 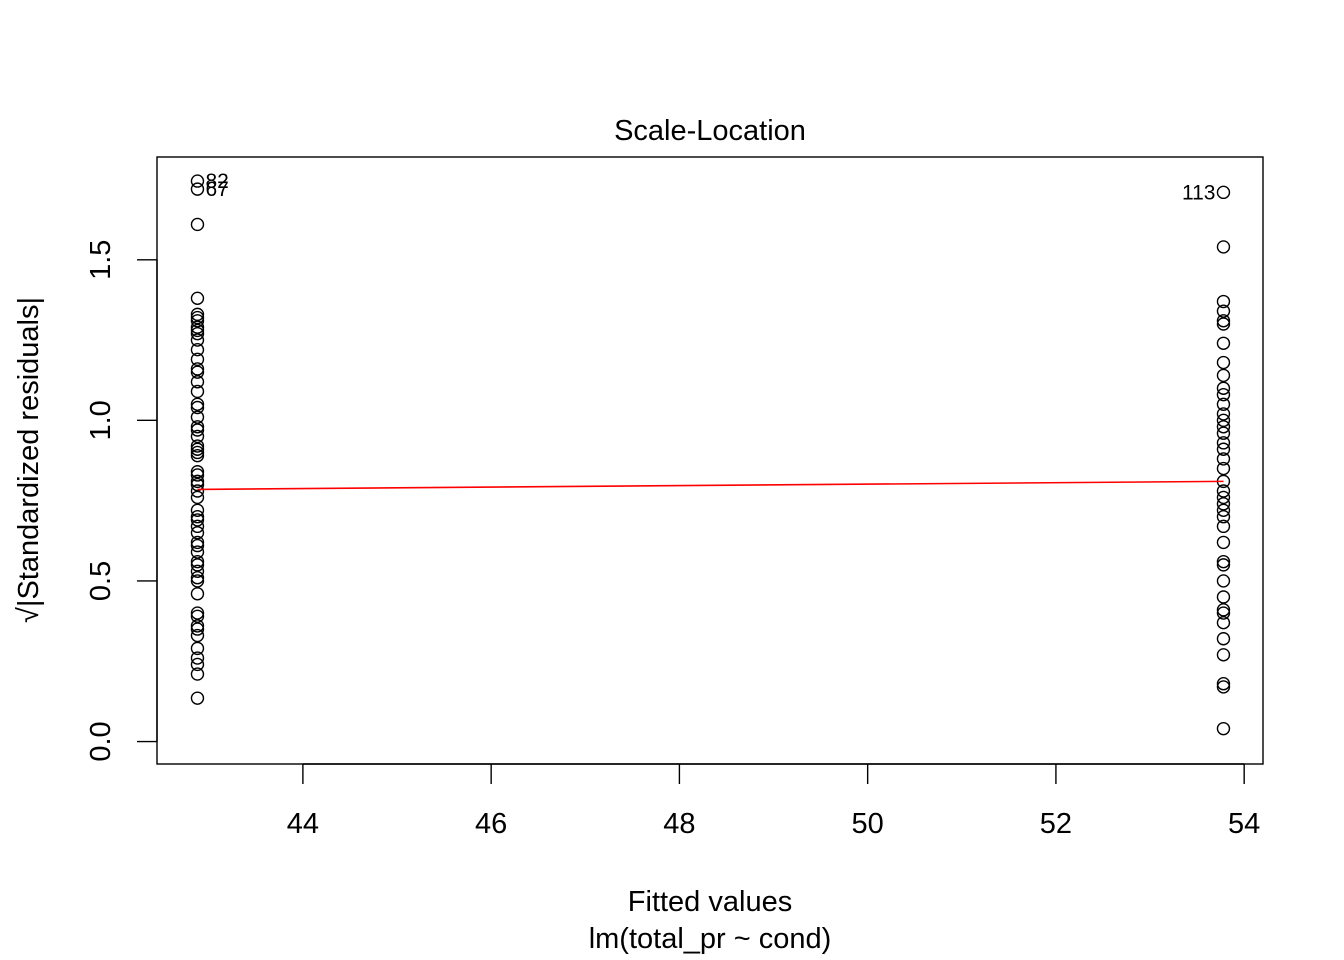 What do you see at coordinates (101, 420) in the screenshot?
I see `y-tick-label: 1.0` at bounding box center [101, 420].